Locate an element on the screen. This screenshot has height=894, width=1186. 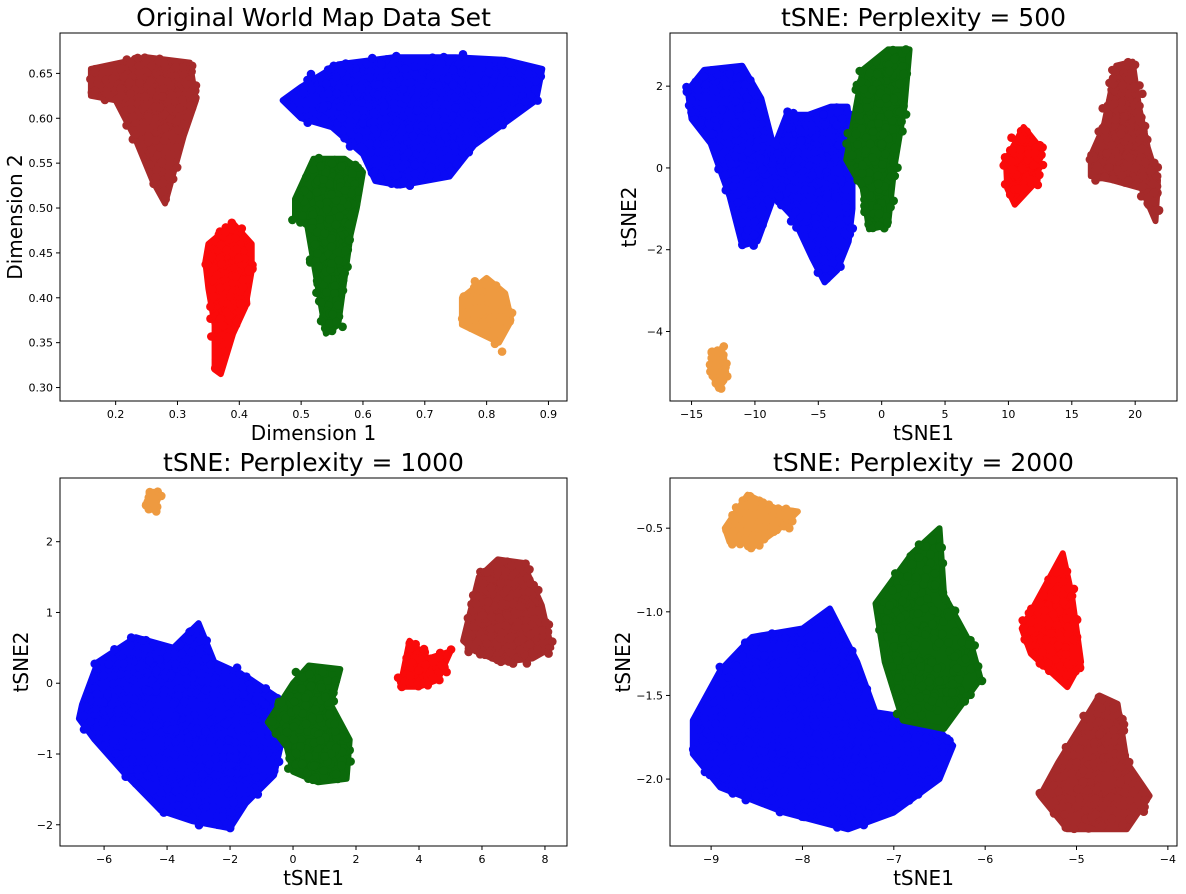
cluster-orange is located at coordinates (487, 312).